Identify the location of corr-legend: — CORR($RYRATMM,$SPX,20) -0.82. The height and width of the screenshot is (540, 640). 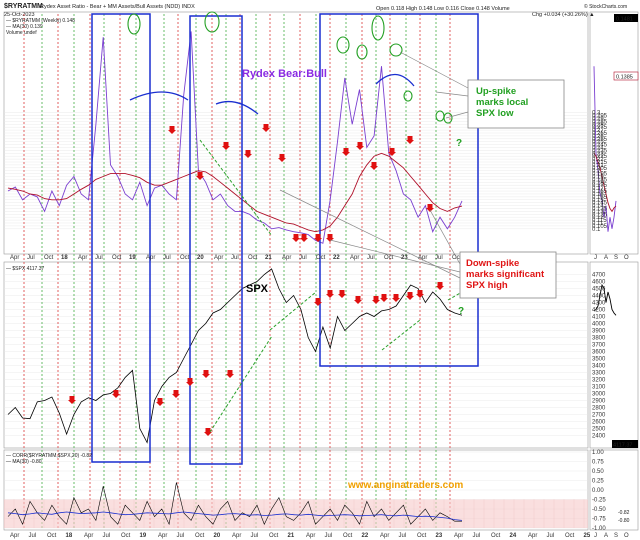
(49, 456).